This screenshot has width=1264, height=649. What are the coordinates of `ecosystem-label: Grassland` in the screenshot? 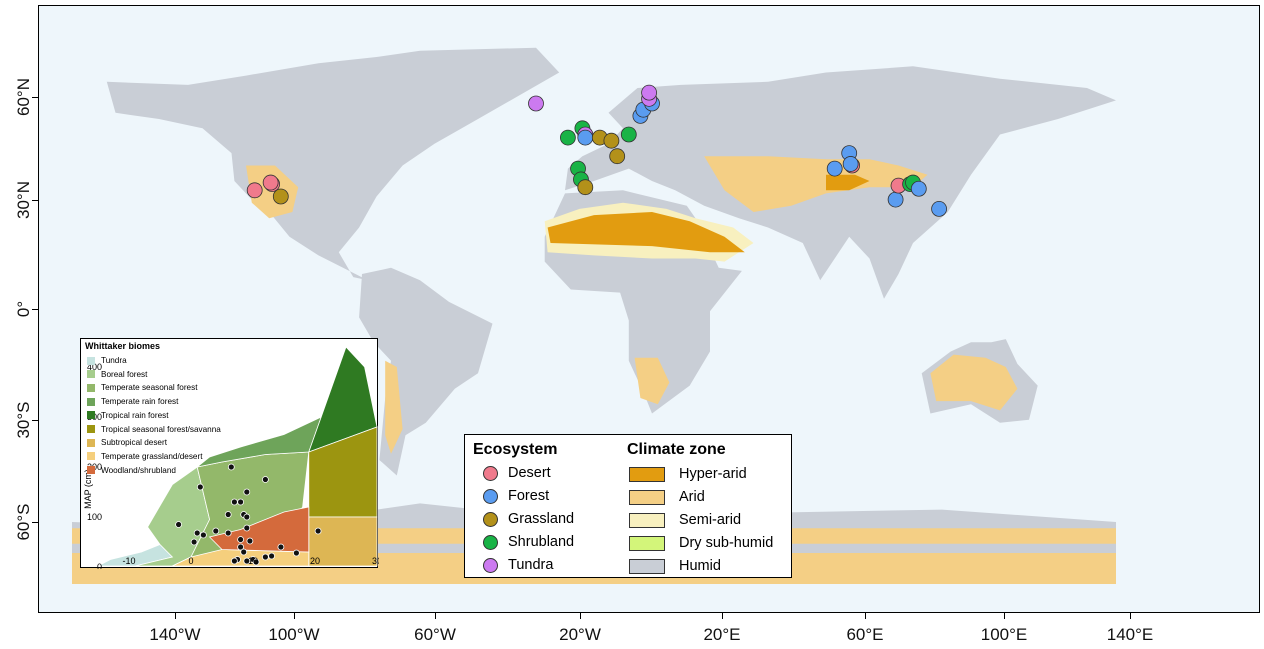 It's located at (541, 519).